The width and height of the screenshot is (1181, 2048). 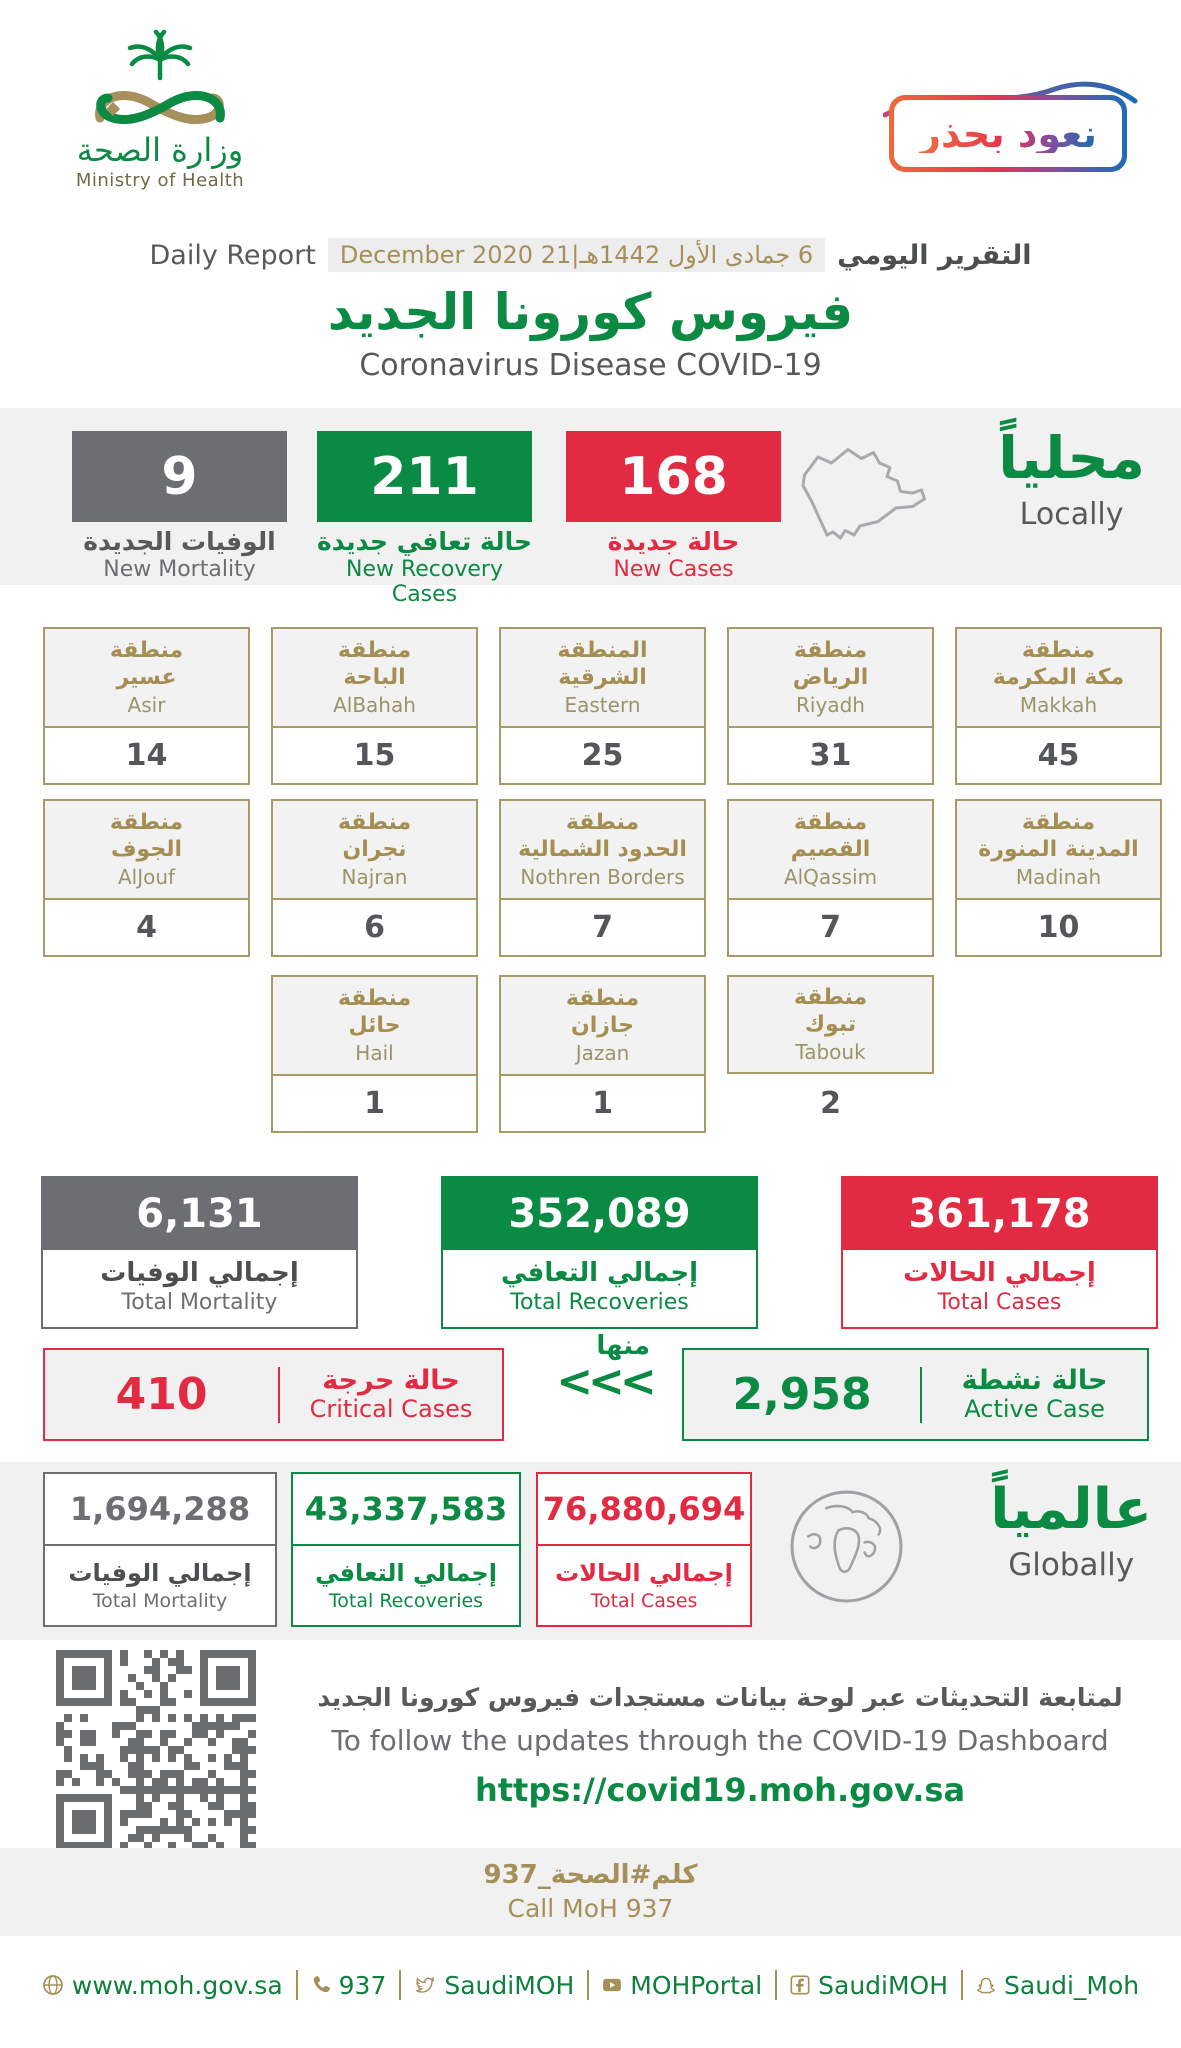 What do you see at coordinates (590, 1908) in the screenshot?
I see `call-moh-english: Call MoH 937` at bounding box center [590, 1908].